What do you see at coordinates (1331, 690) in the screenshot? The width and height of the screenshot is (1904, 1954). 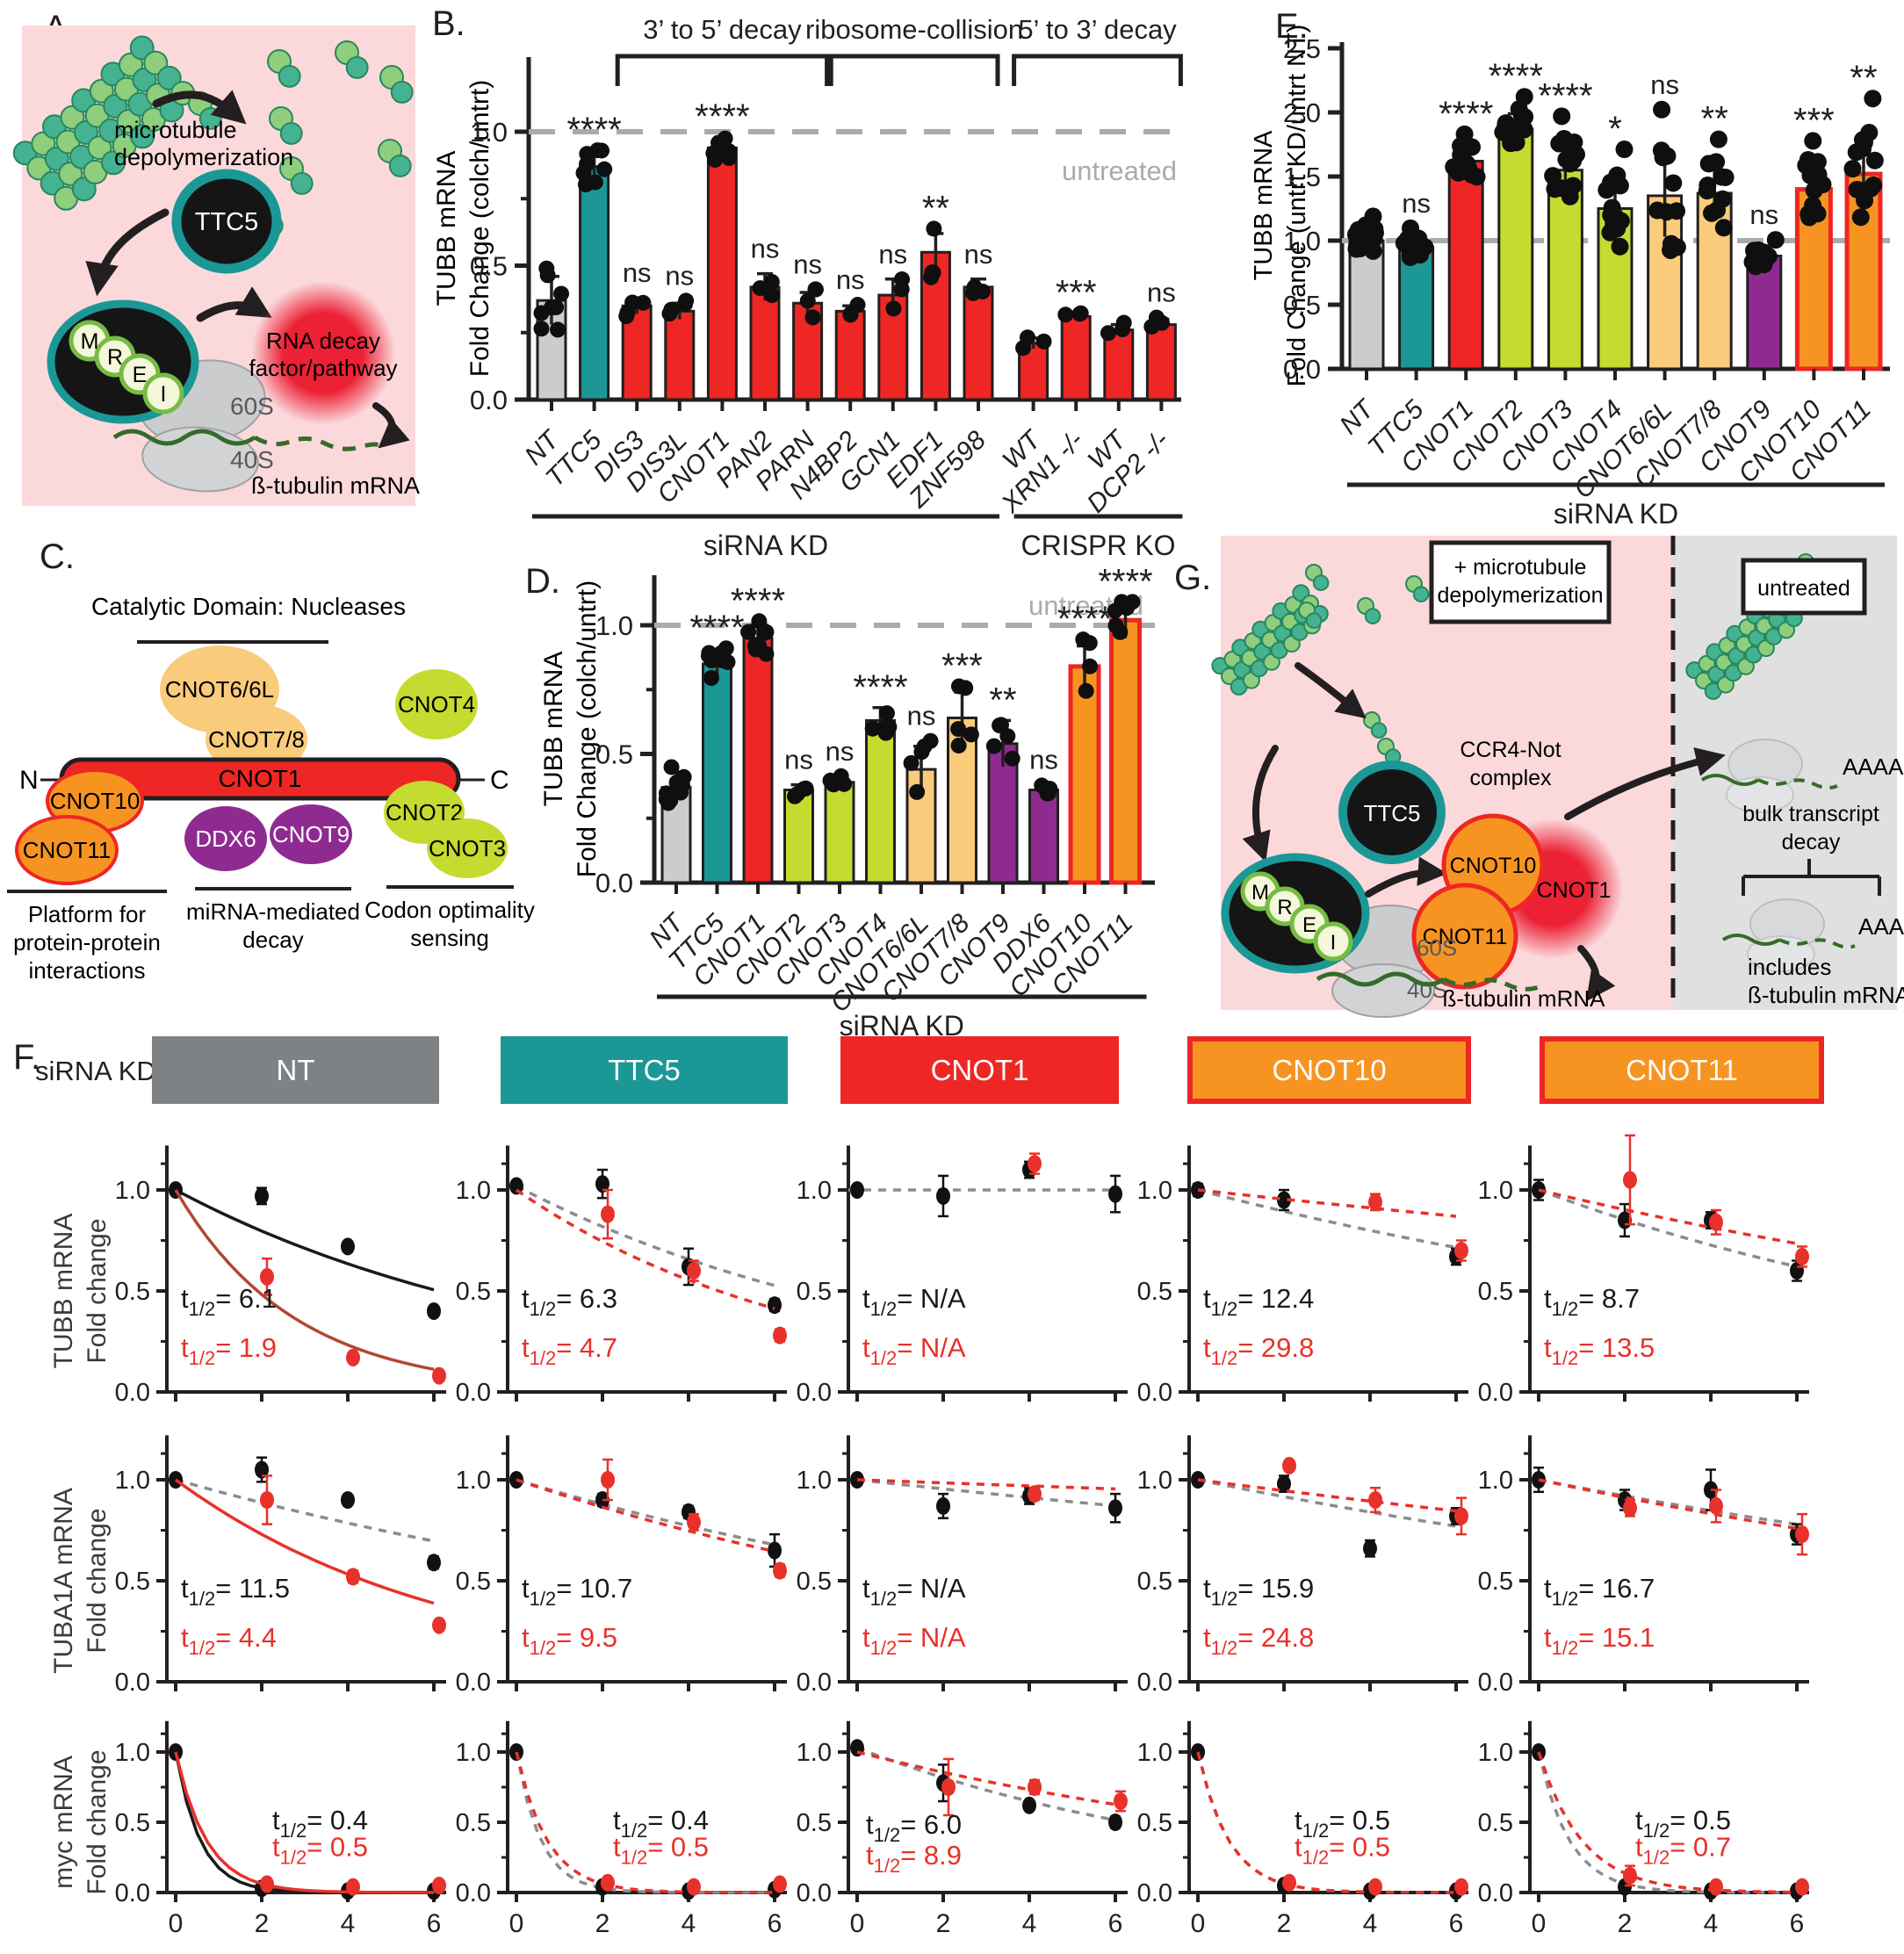 I see `depoly-arrow-g` at bounding box center [1331, 690].